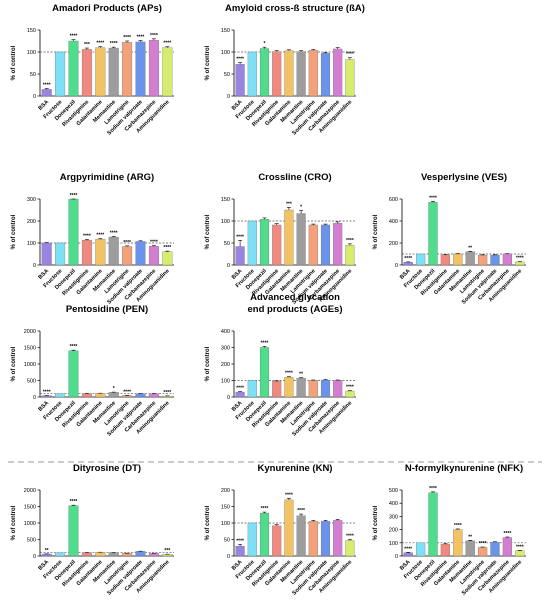 The height and width of the screenshot is (611, 550). Describe the element at coordinates (289, 204) in the screenshot. I see `significance-label: ***` at that location.